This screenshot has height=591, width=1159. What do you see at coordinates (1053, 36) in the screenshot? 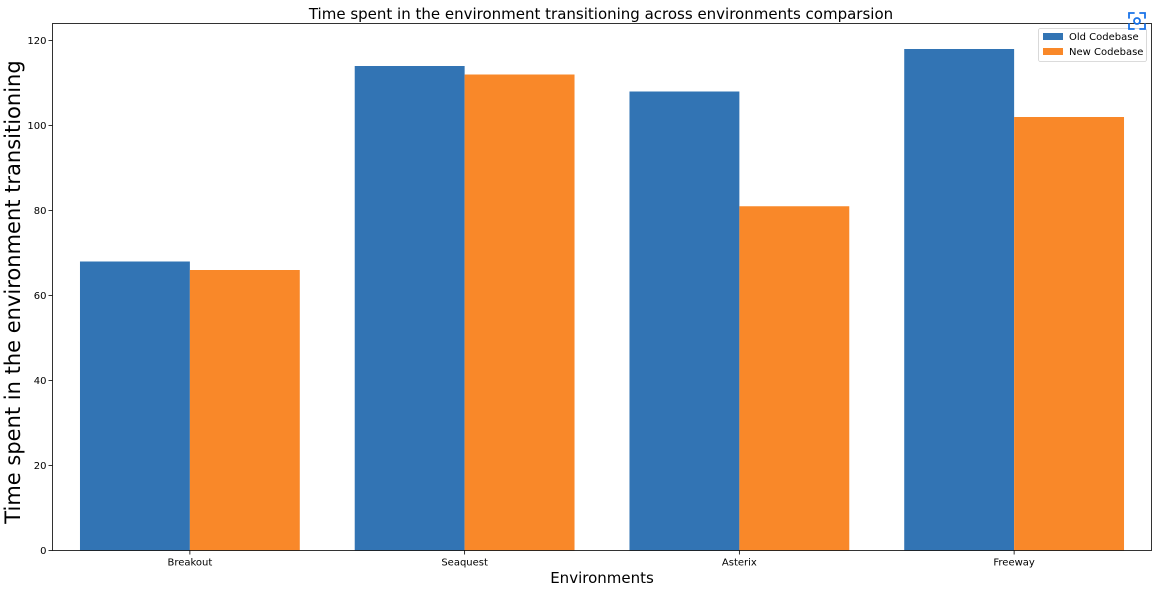
I see `legend-swatch-old-codebase` at bounding box center [1053, 36].